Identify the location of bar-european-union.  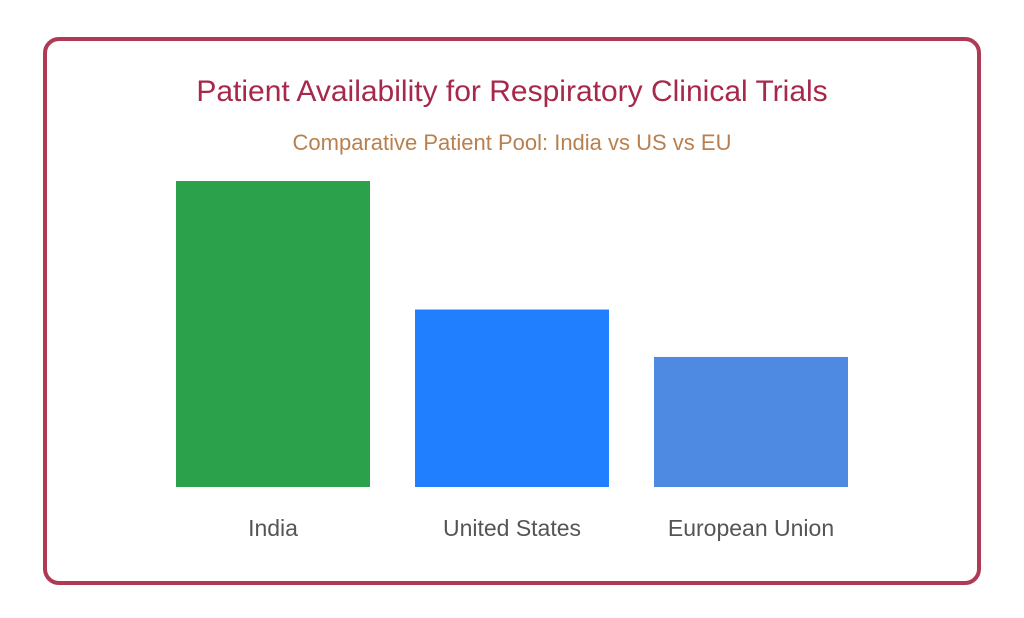
(751, 421).